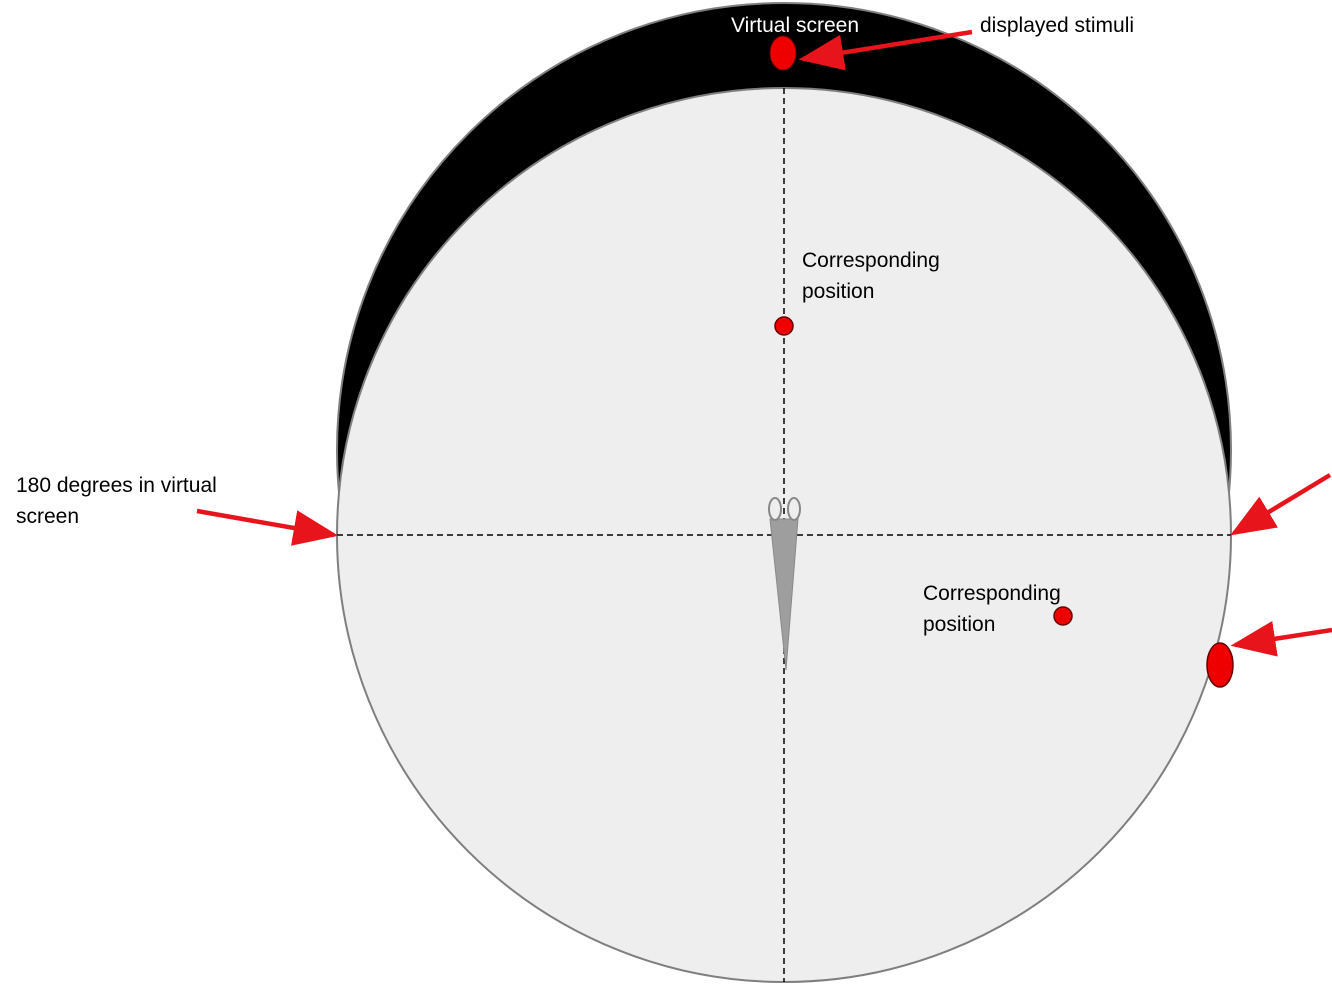  I want to click on arrow-right-stimulus, so click(1281, 639).